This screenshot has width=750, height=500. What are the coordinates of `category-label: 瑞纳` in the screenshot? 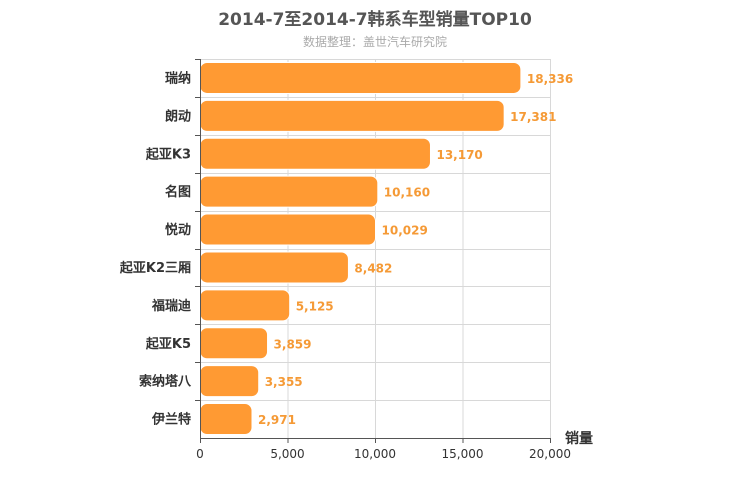 It's located at (178, 78).